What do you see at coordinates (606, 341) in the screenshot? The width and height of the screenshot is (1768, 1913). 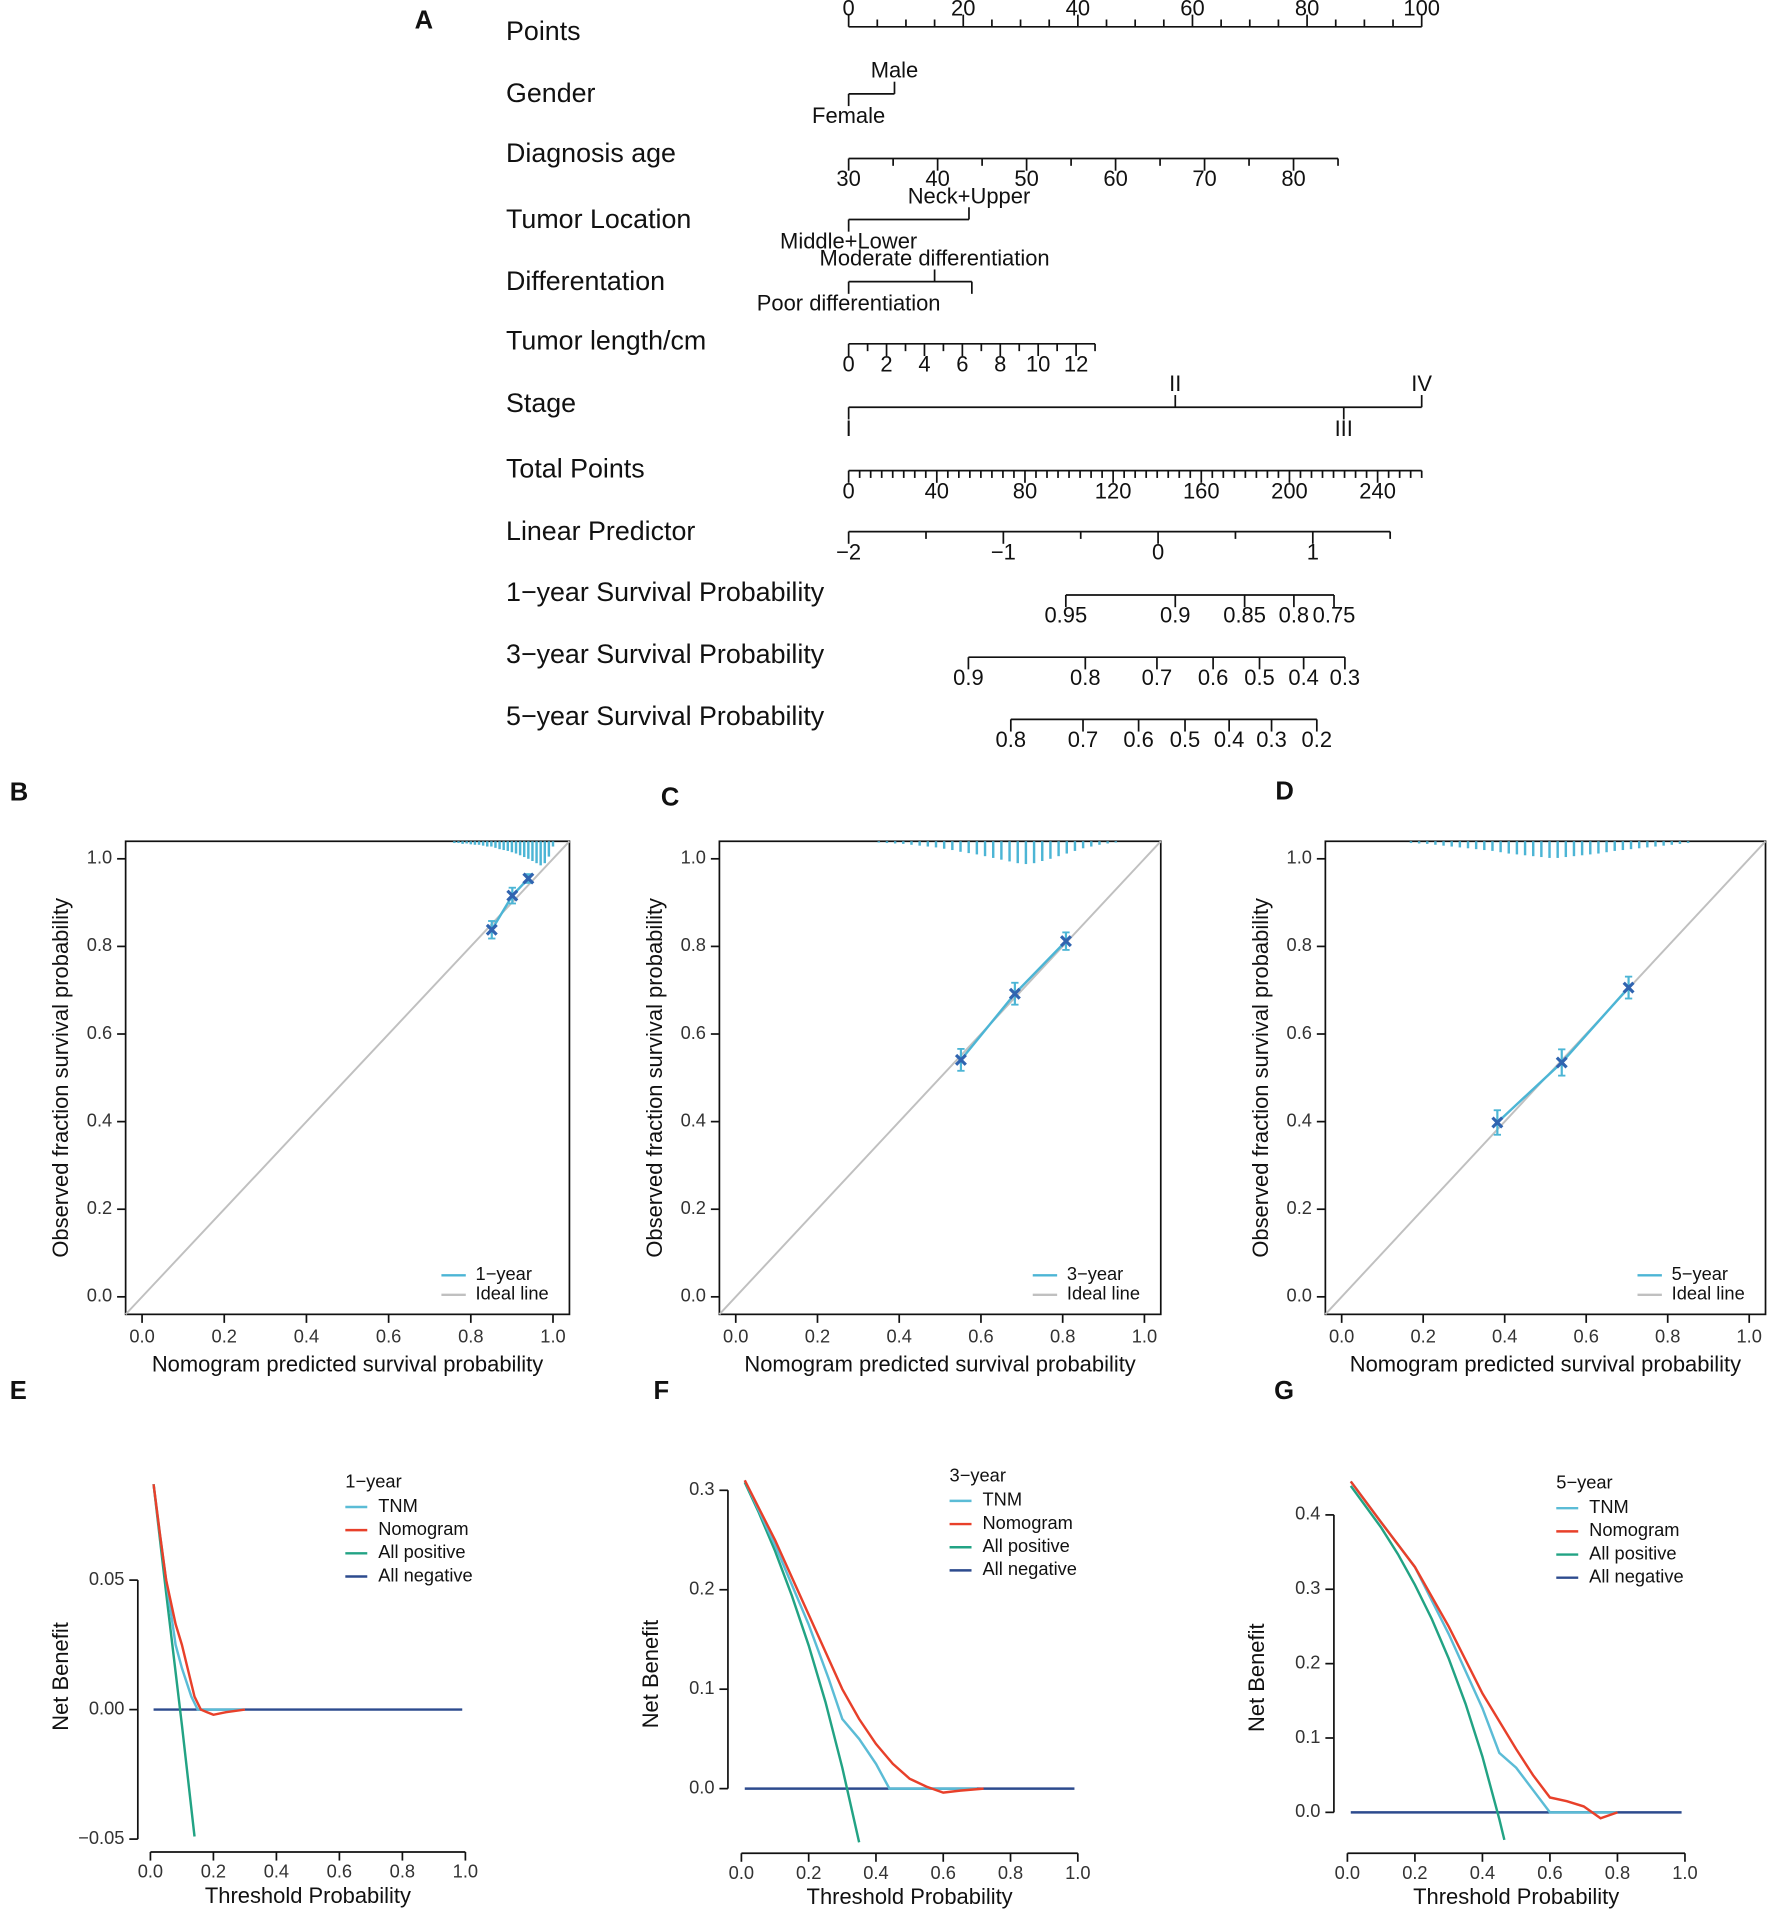 I see `row-label: Tumor length/cm` at bounding box center [606, 341].